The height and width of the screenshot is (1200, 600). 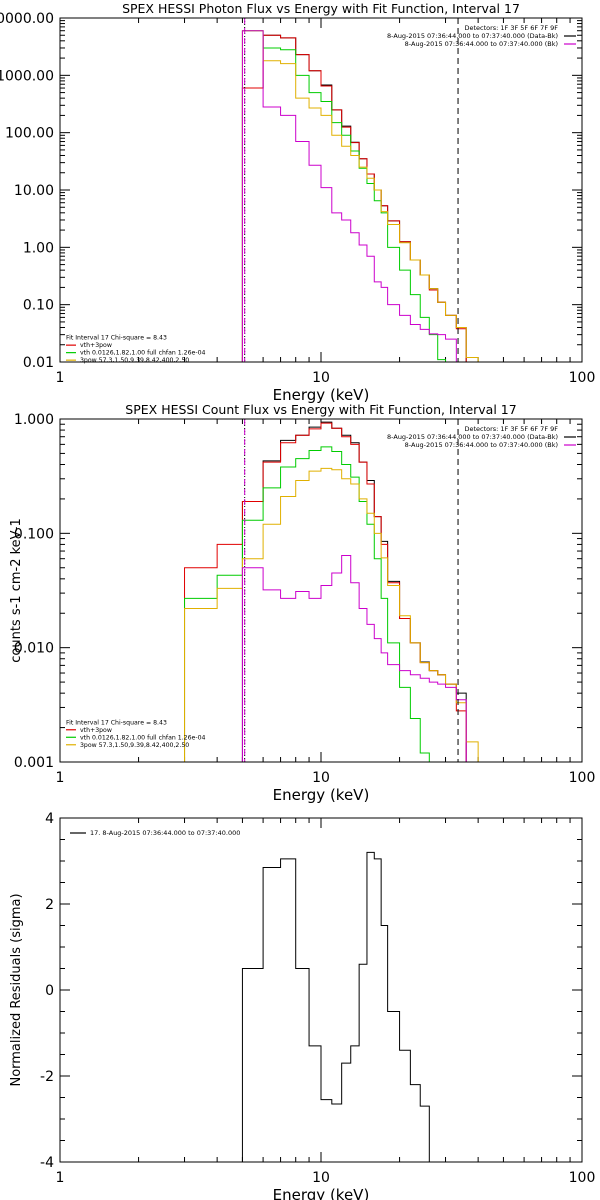 What do you see at coordinates (49, 819) in the screenshot?
I see `y-tick-label: 4` at bounding box center [49, 819].